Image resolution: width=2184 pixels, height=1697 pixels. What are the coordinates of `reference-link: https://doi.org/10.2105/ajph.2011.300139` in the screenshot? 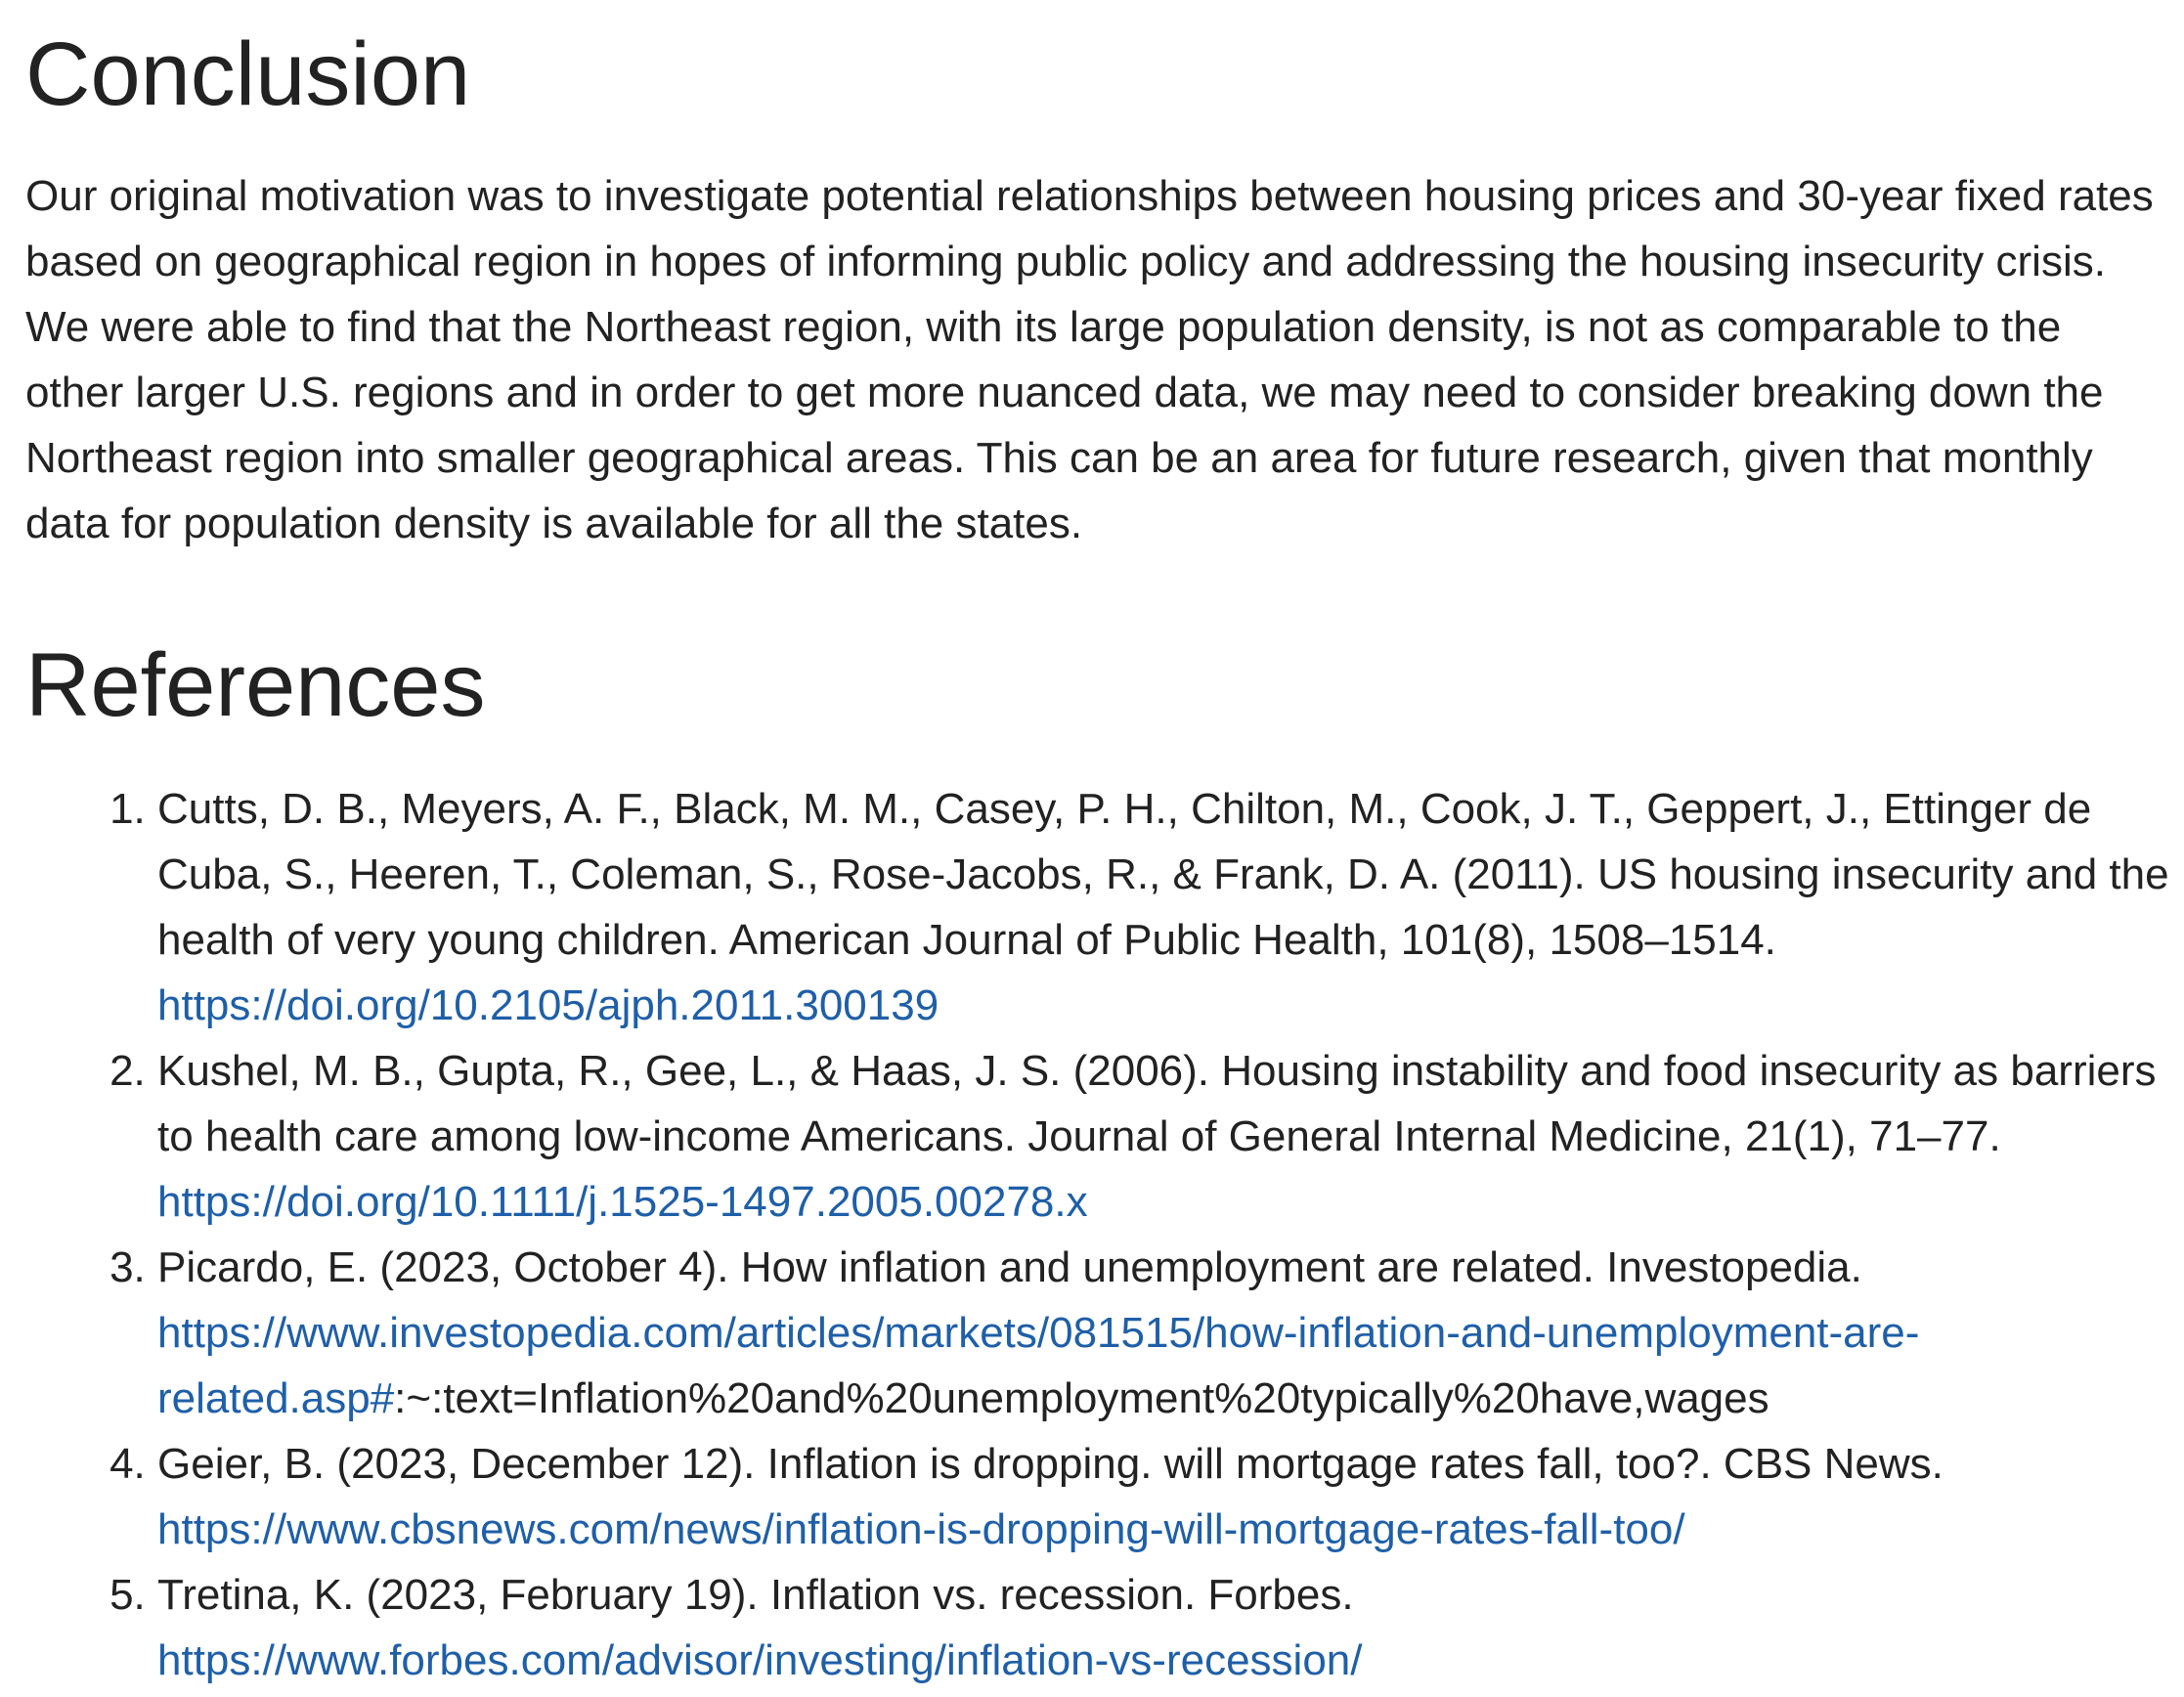 It's located at (548, 1005).